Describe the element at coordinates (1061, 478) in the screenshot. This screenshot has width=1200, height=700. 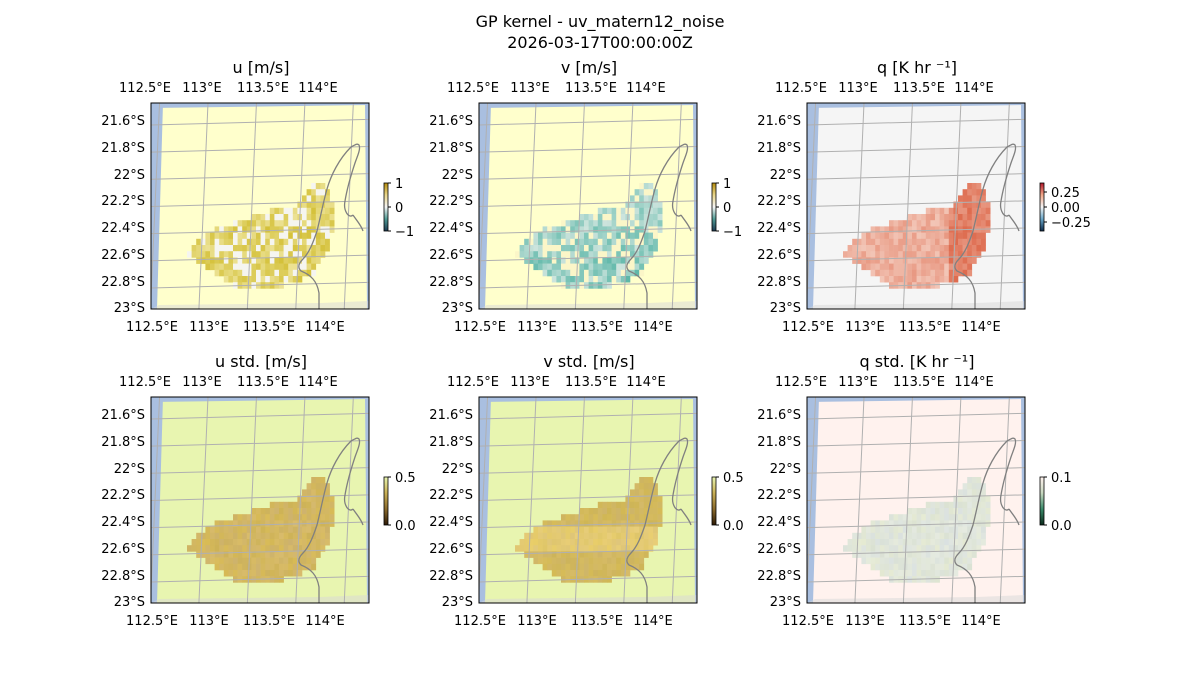
I see `colorbar-tick-label: 0.1` at that location.